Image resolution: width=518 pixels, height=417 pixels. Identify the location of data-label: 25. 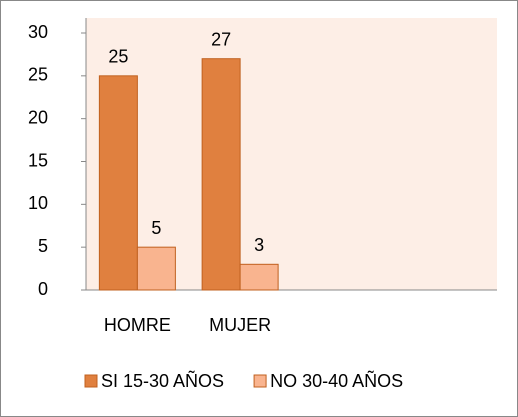
(118, 57).